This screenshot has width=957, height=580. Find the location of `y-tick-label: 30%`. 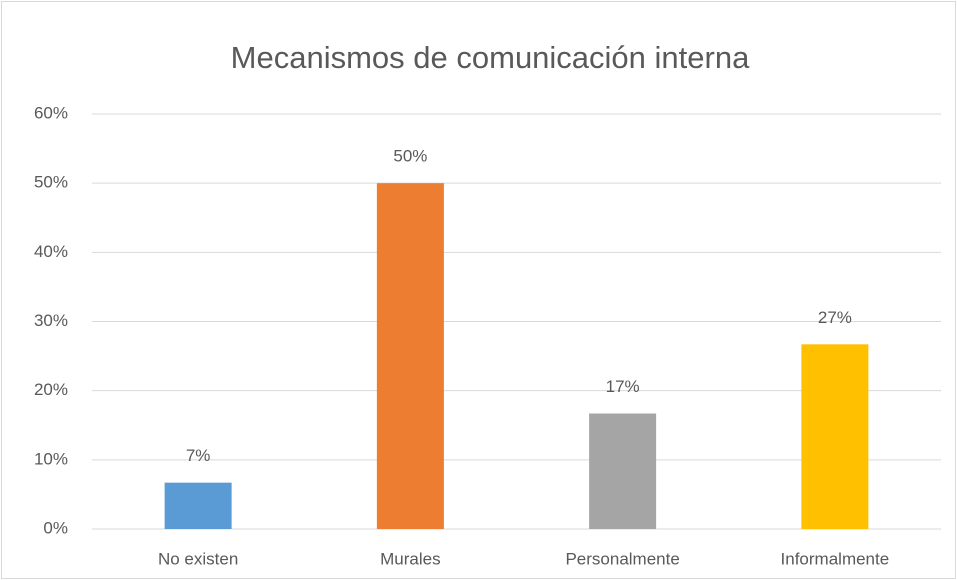

y-tick-label: 30% is located at coordinates (51, 320).